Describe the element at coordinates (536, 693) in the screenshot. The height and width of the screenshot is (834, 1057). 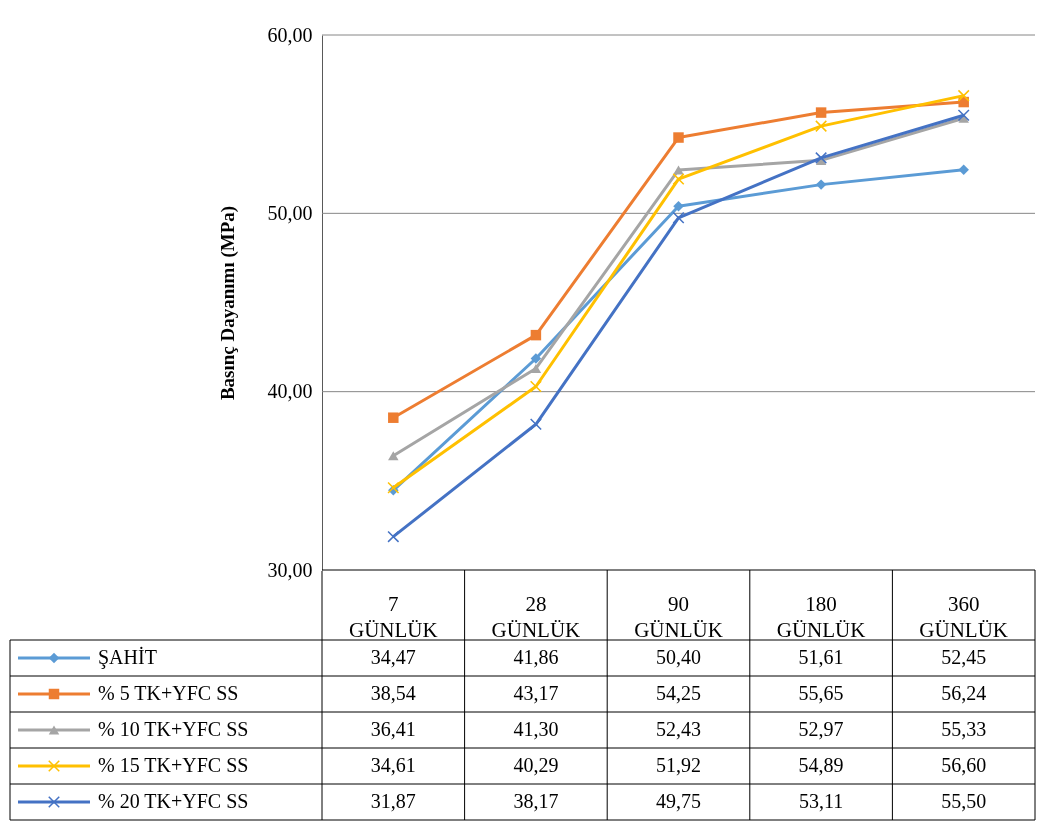
I see `data-label: 43,17` at that location.